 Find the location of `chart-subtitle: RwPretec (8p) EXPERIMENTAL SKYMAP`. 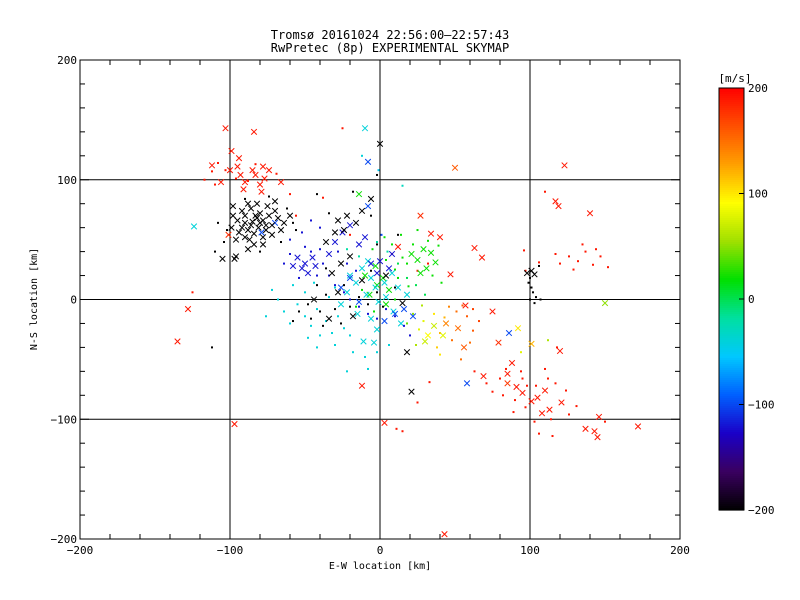

chart-subtitle: RwPretec (8p) EXPERIMENTAL SKYMAP is located at coordinates (390, 48).